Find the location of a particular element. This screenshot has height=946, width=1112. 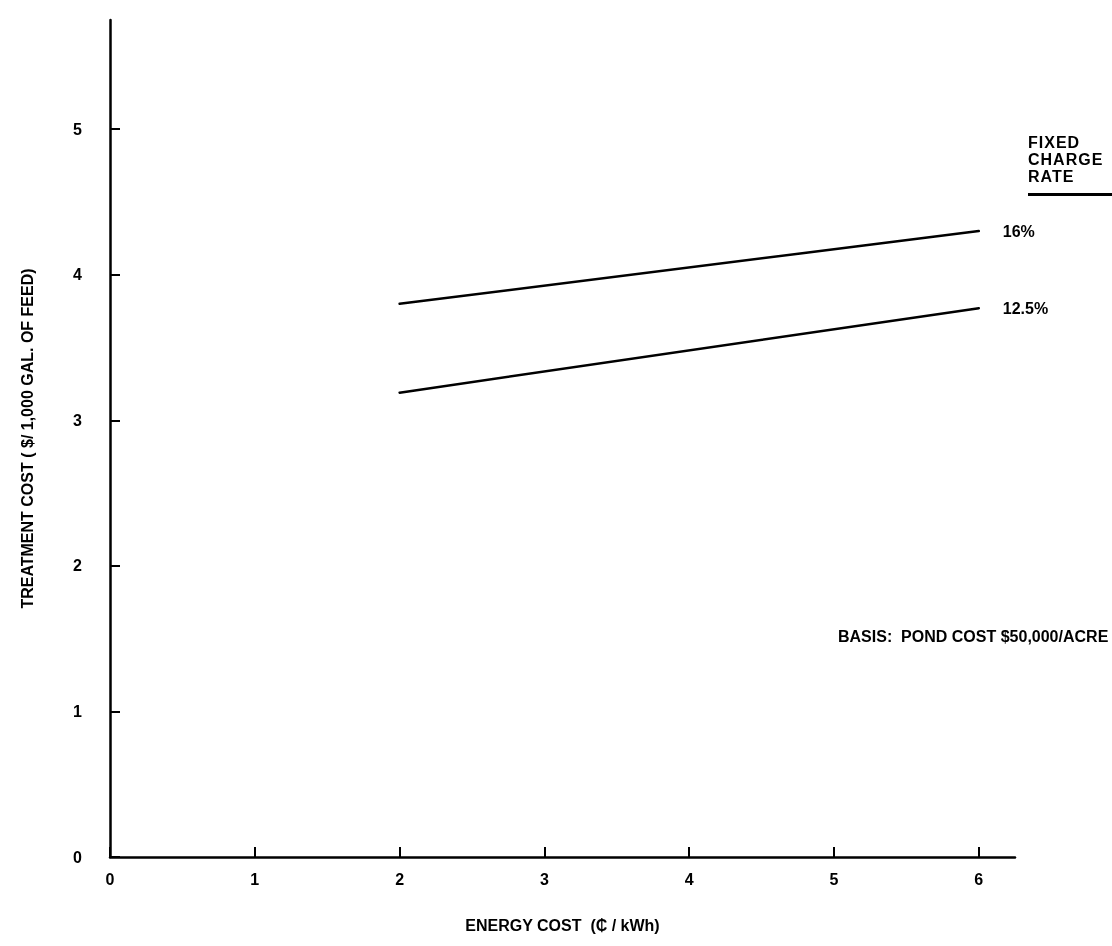

y-tick-label: 4 is located at coordinates (78, 275).